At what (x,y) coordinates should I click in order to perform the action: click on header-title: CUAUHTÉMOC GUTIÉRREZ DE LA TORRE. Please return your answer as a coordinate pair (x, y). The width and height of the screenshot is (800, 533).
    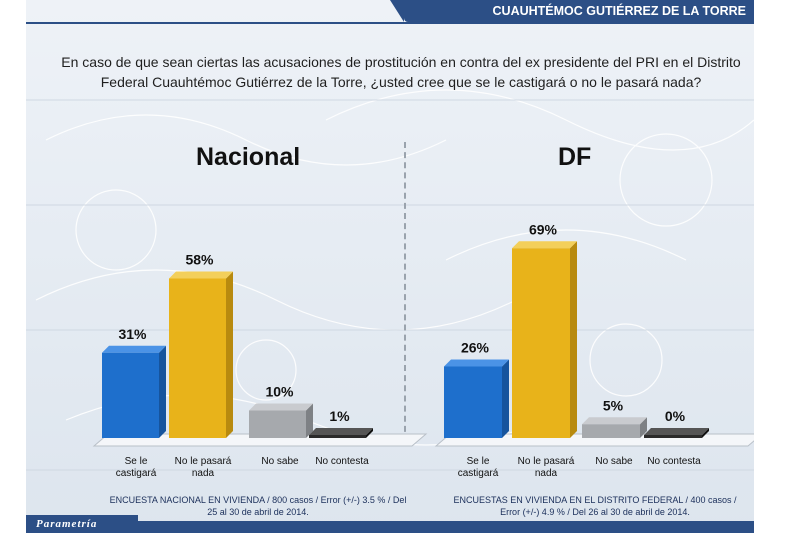
    Looking at the image, I should click on (619, 11).